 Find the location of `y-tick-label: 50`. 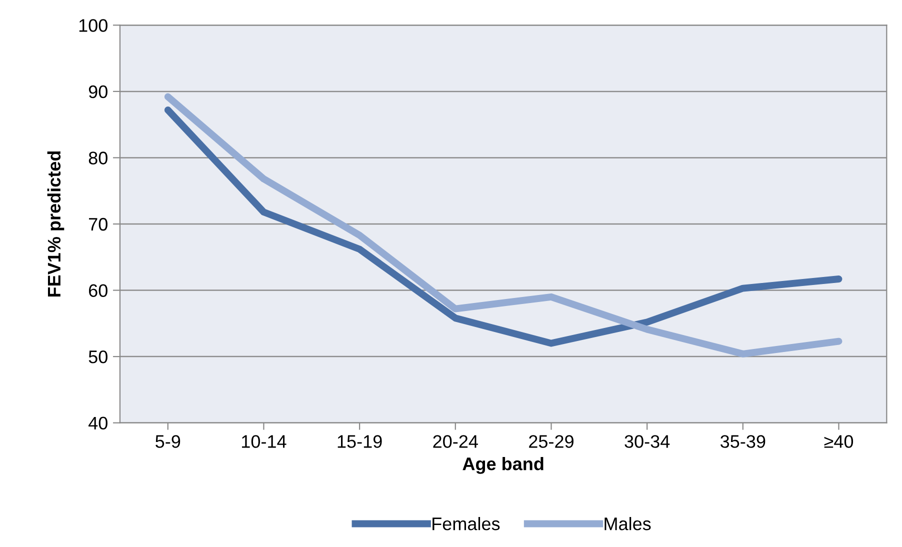

y-tick-label: 50 is located at coordinates (98, 357).